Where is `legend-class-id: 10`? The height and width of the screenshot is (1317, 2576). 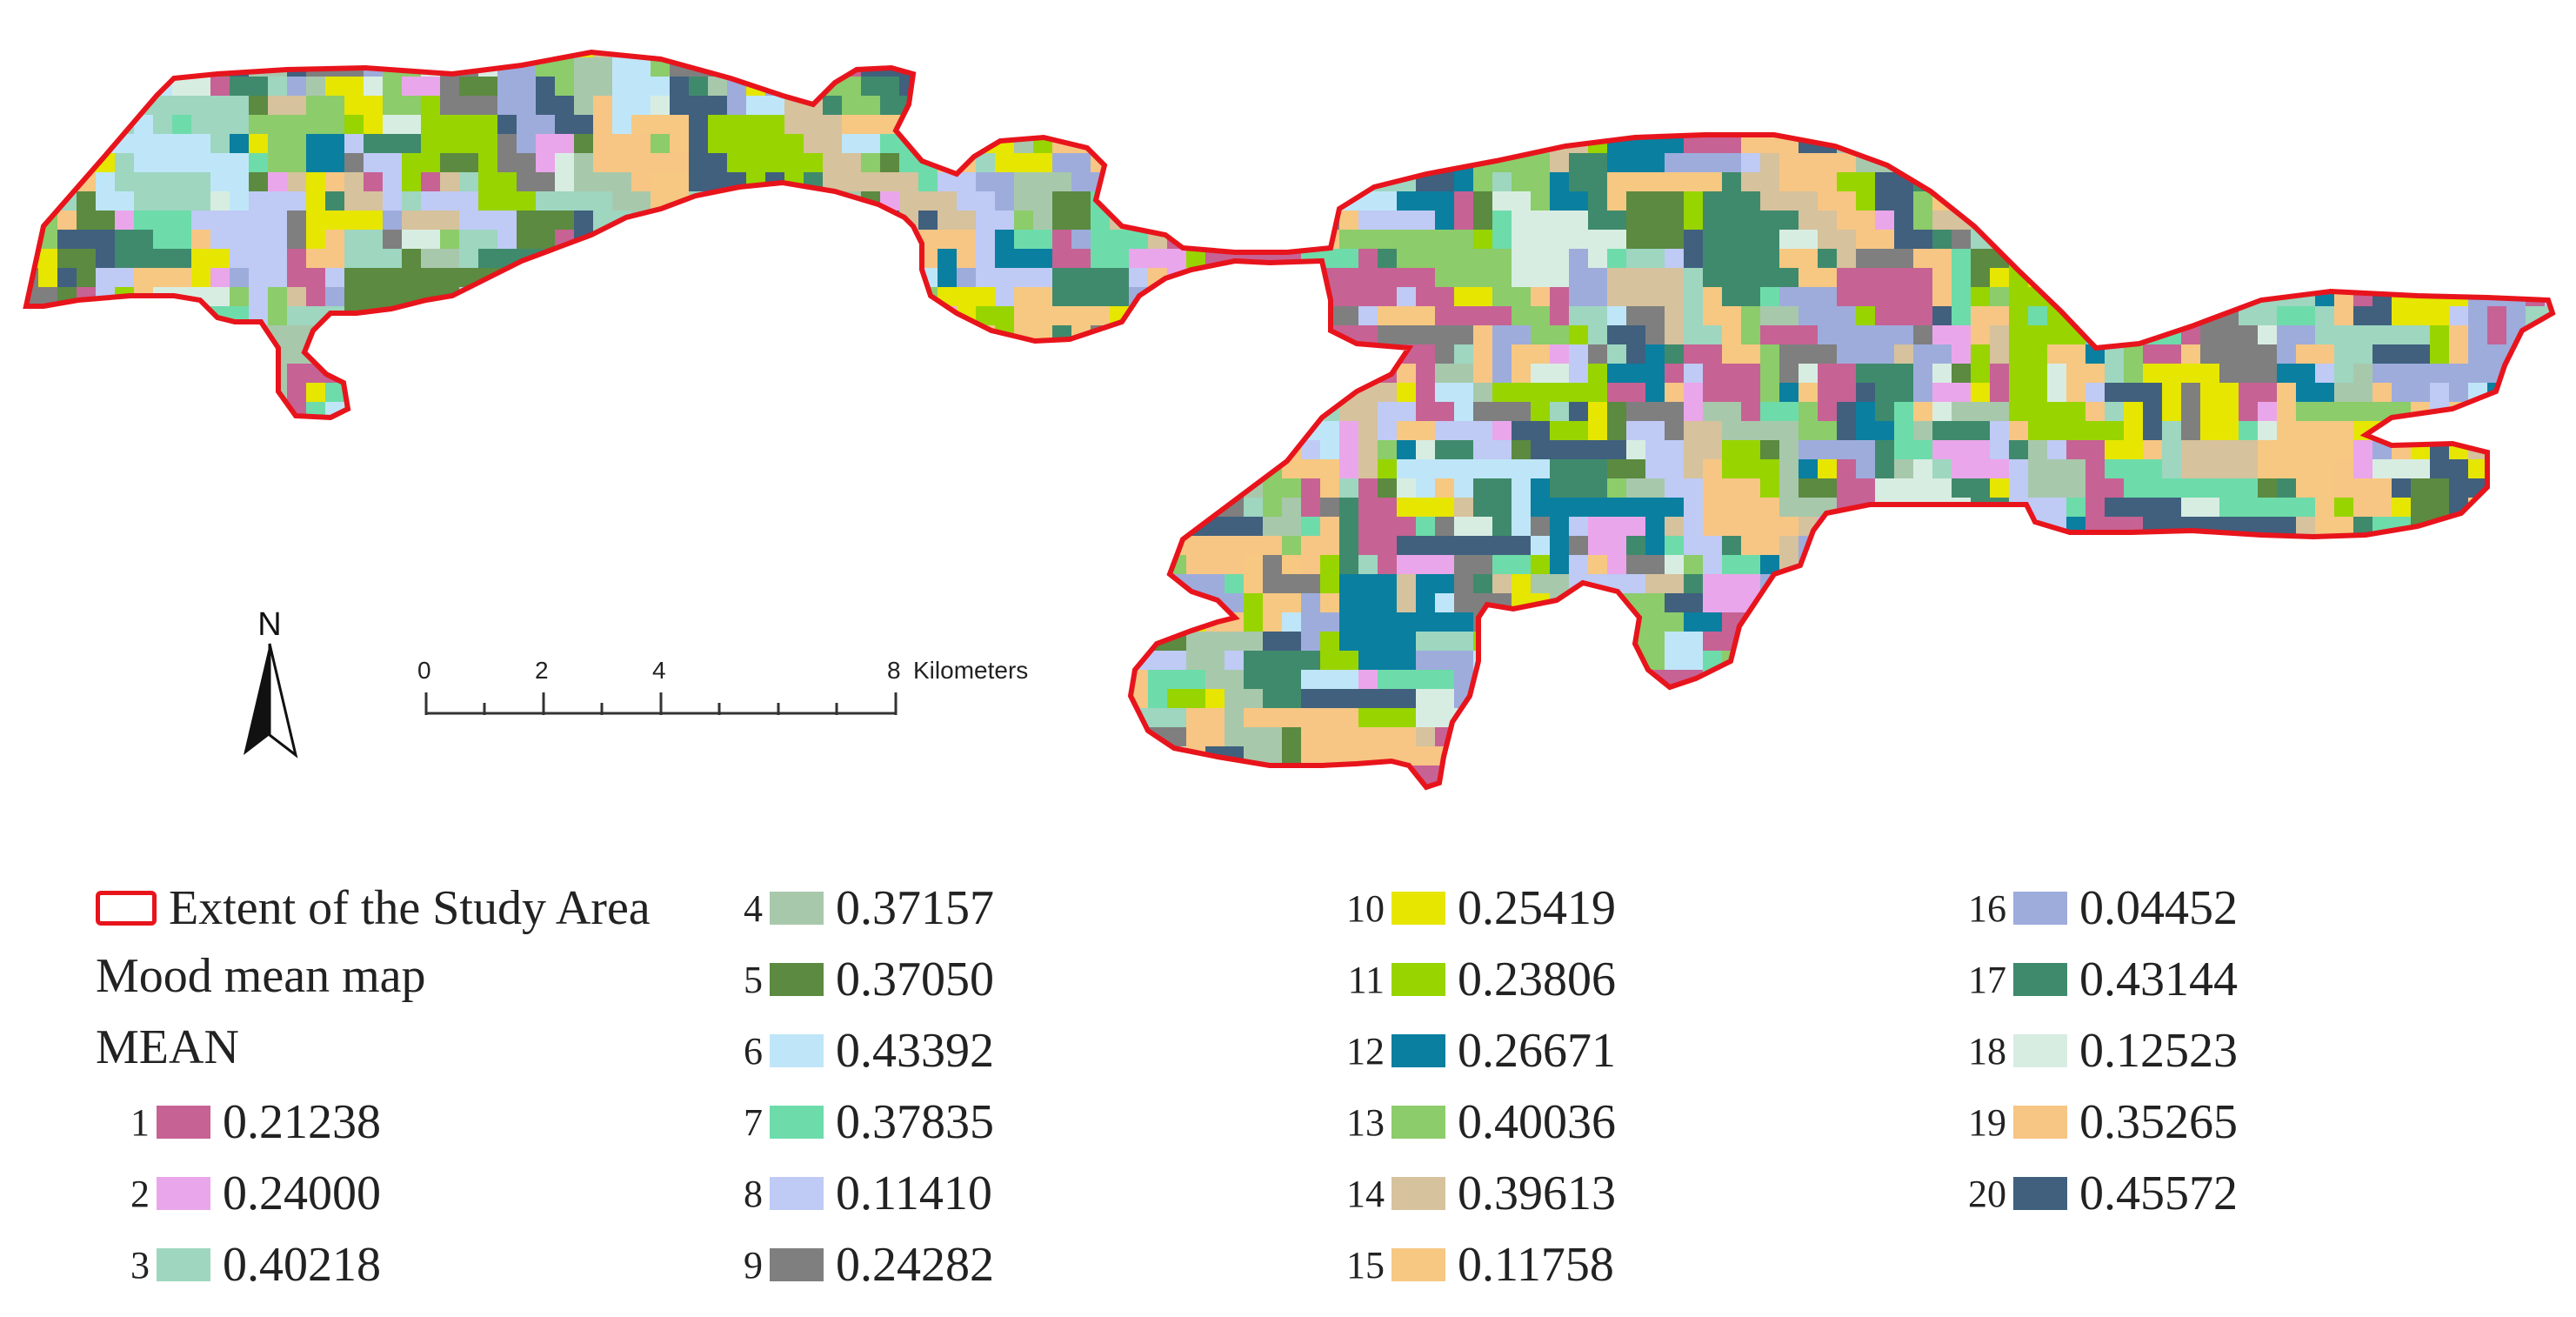 legend-class-id: 10 is located at coordinates (1365, 908).